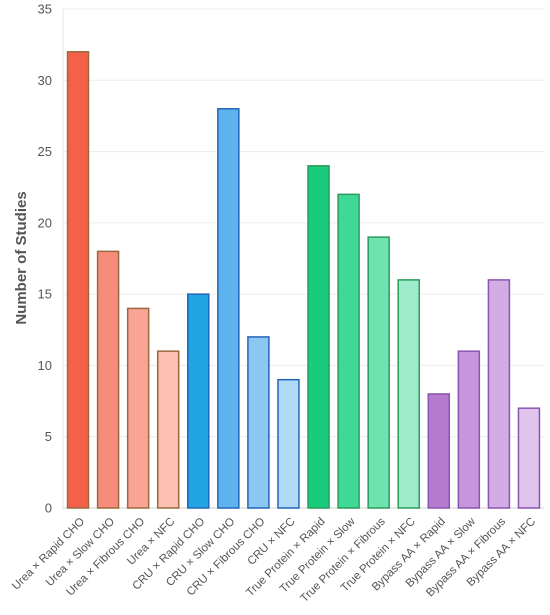 This screenshot has height=615, width=550. Describe the element at coordinates (45, 222) in the screenshot. I see `y-tick-label: 20` at that location.